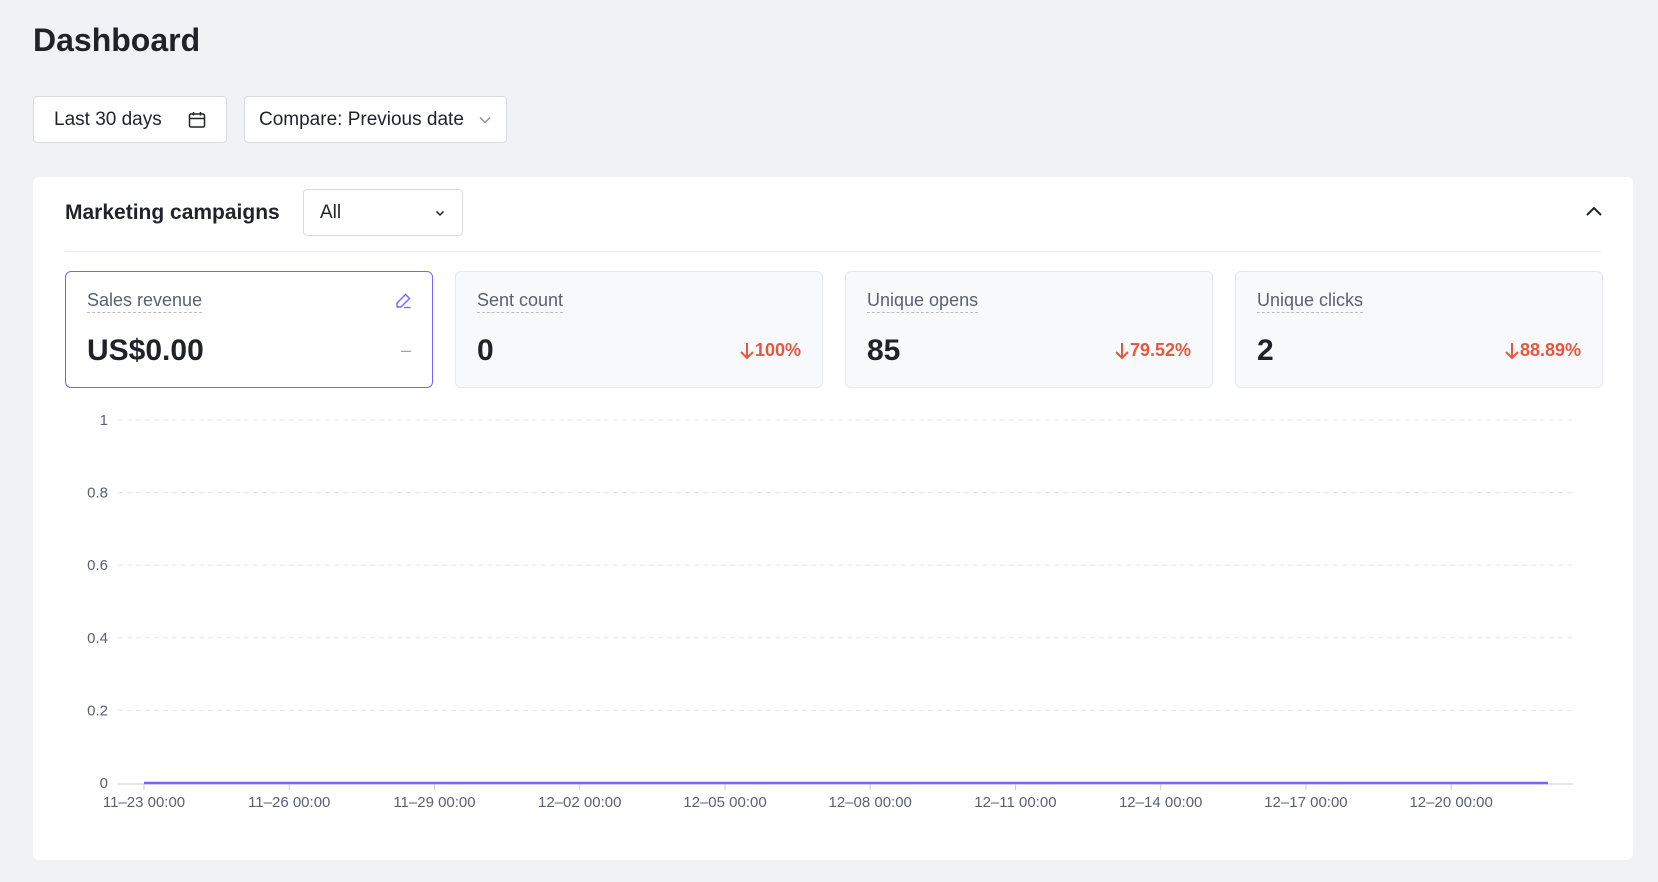 This screenshot has width=1658, height=882. Describe the element at coordinates (361, 119) in the screenshot. I see `compare-label: Compare: Previous date` at that location.